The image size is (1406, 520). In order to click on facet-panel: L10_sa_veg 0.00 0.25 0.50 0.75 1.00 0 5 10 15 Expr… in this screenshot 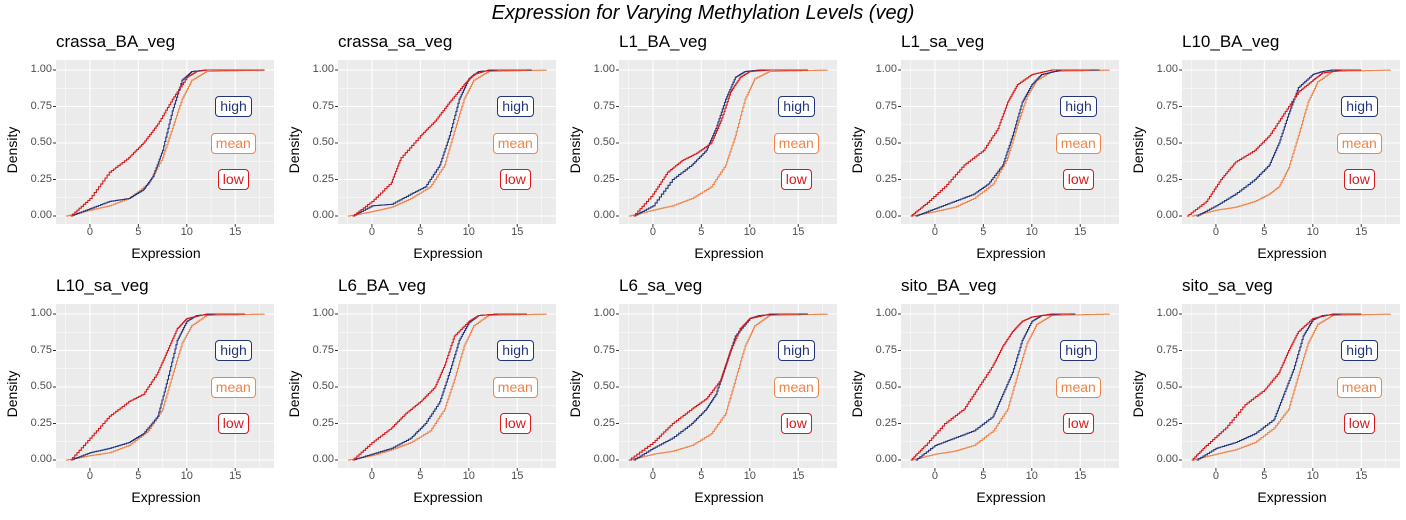, I will do `click(140, 398)`.